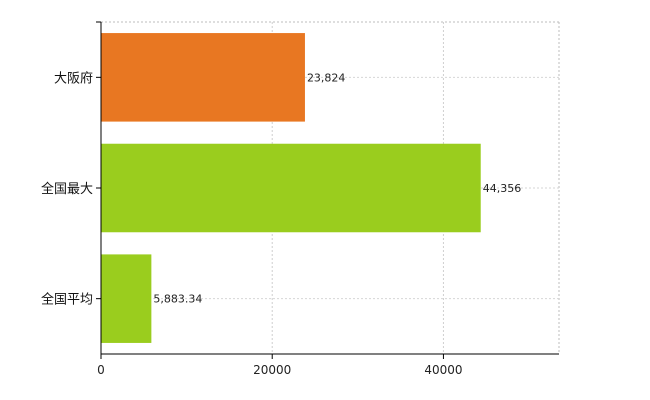 Image resolution: width=650 pixels, height=400 pixels. I want to click on x-tick-label: 20000, so click(272, 370).